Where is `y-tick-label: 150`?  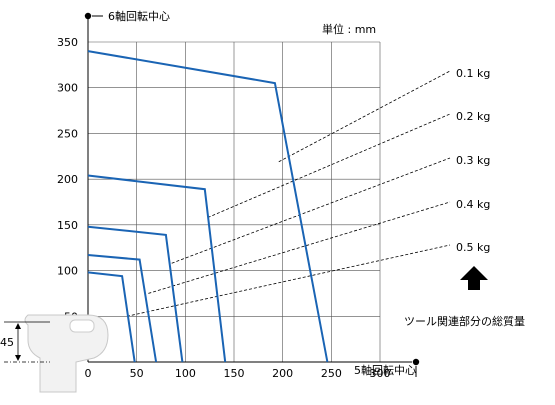 y-tick-label: 150 is located at coordinates (67, 225).